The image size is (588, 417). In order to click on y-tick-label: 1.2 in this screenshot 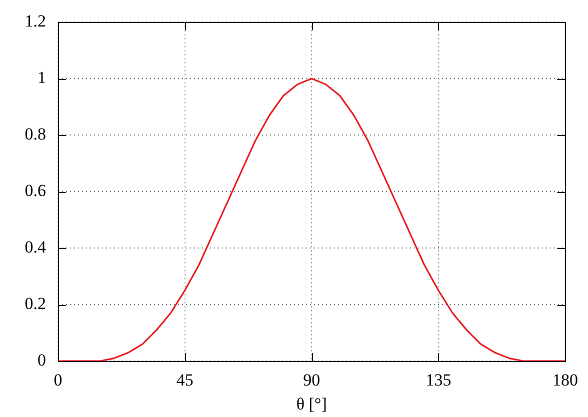, I will do `click(35, 21)`.